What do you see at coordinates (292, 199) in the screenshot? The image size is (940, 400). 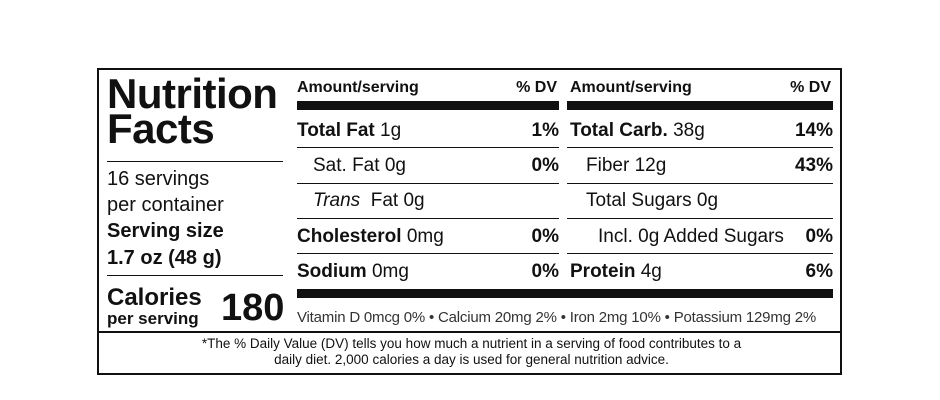 I see `column-gap` at bounding box center [292, 199].